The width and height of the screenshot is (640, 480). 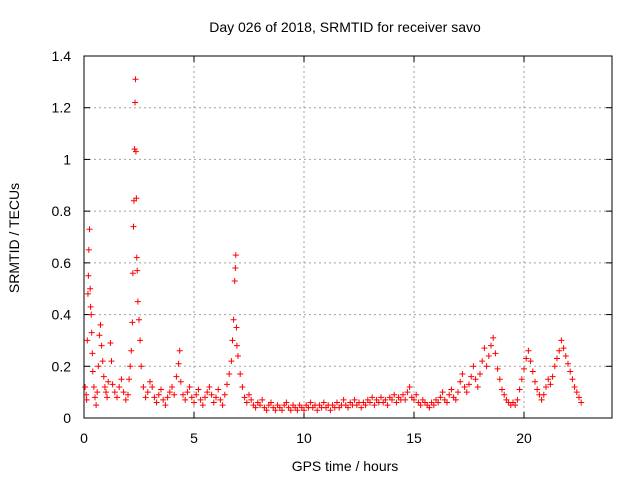 I want to click on x-axis-label: GPS time / hours, so click(x=345, y=466).